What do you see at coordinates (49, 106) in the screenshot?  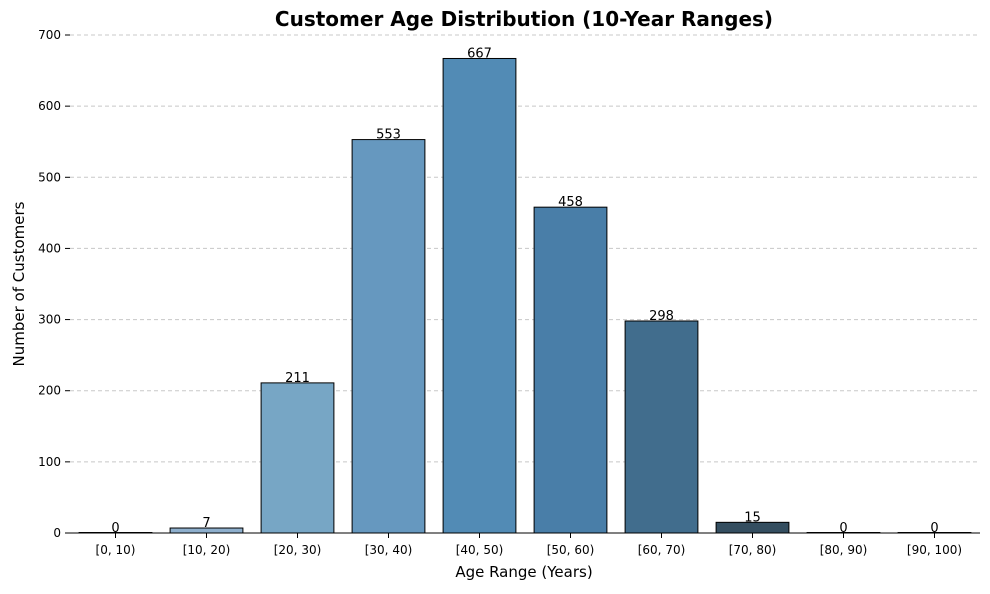 I see `y-tick-label: 600` at bounding box center [49, 106].